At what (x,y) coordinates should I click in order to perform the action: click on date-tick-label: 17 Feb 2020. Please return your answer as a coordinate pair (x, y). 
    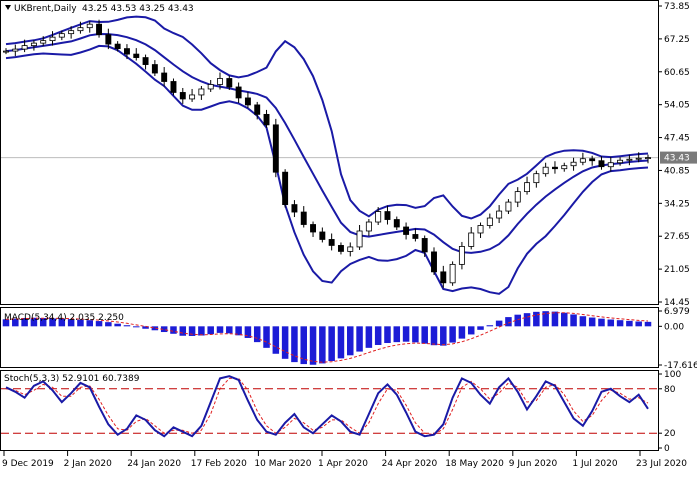
    Looking at the image, I should click on (219, 464).